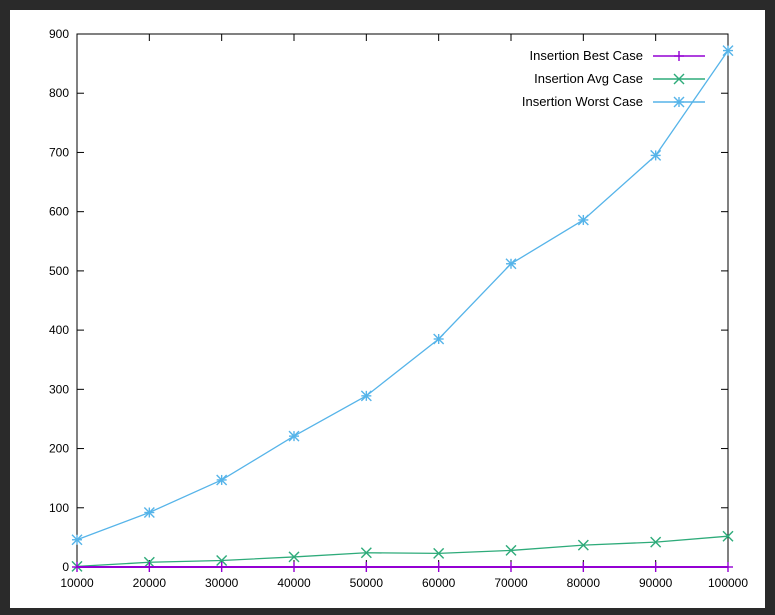 This screenshot has height=615, width=775. I want to click on y-tick-label: 900, so click(59, 34).